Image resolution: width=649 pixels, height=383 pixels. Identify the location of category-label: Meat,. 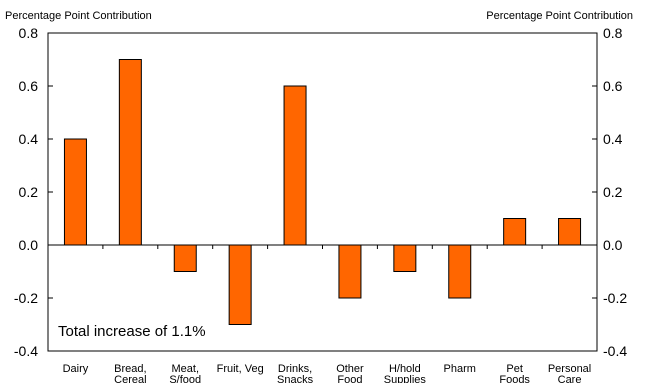
(185, 369).